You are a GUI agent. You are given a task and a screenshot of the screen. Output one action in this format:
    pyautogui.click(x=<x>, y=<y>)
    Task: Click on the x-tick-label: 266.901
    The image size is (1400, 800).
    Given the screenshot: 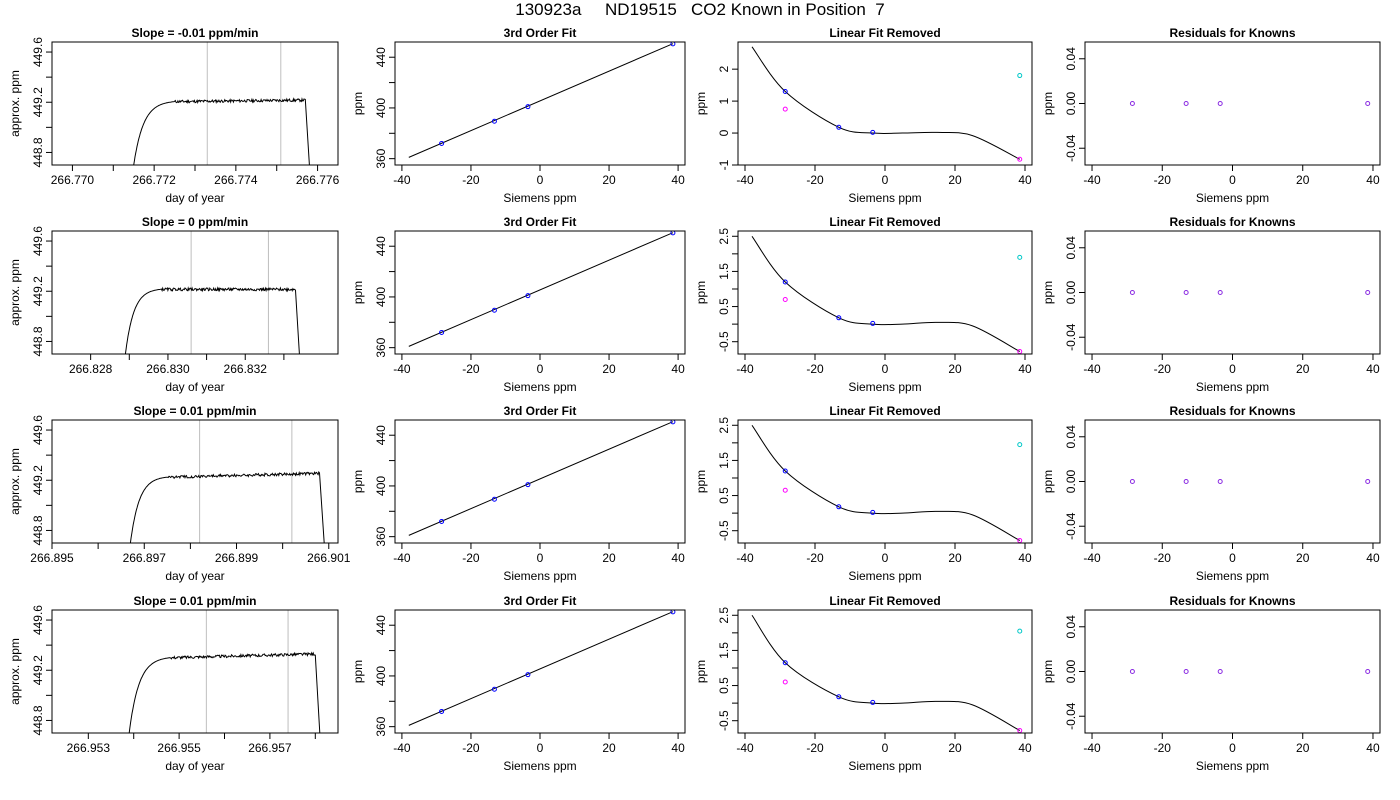 What is the action you would take?
    pyautogui.click(x=329, y=558)
    